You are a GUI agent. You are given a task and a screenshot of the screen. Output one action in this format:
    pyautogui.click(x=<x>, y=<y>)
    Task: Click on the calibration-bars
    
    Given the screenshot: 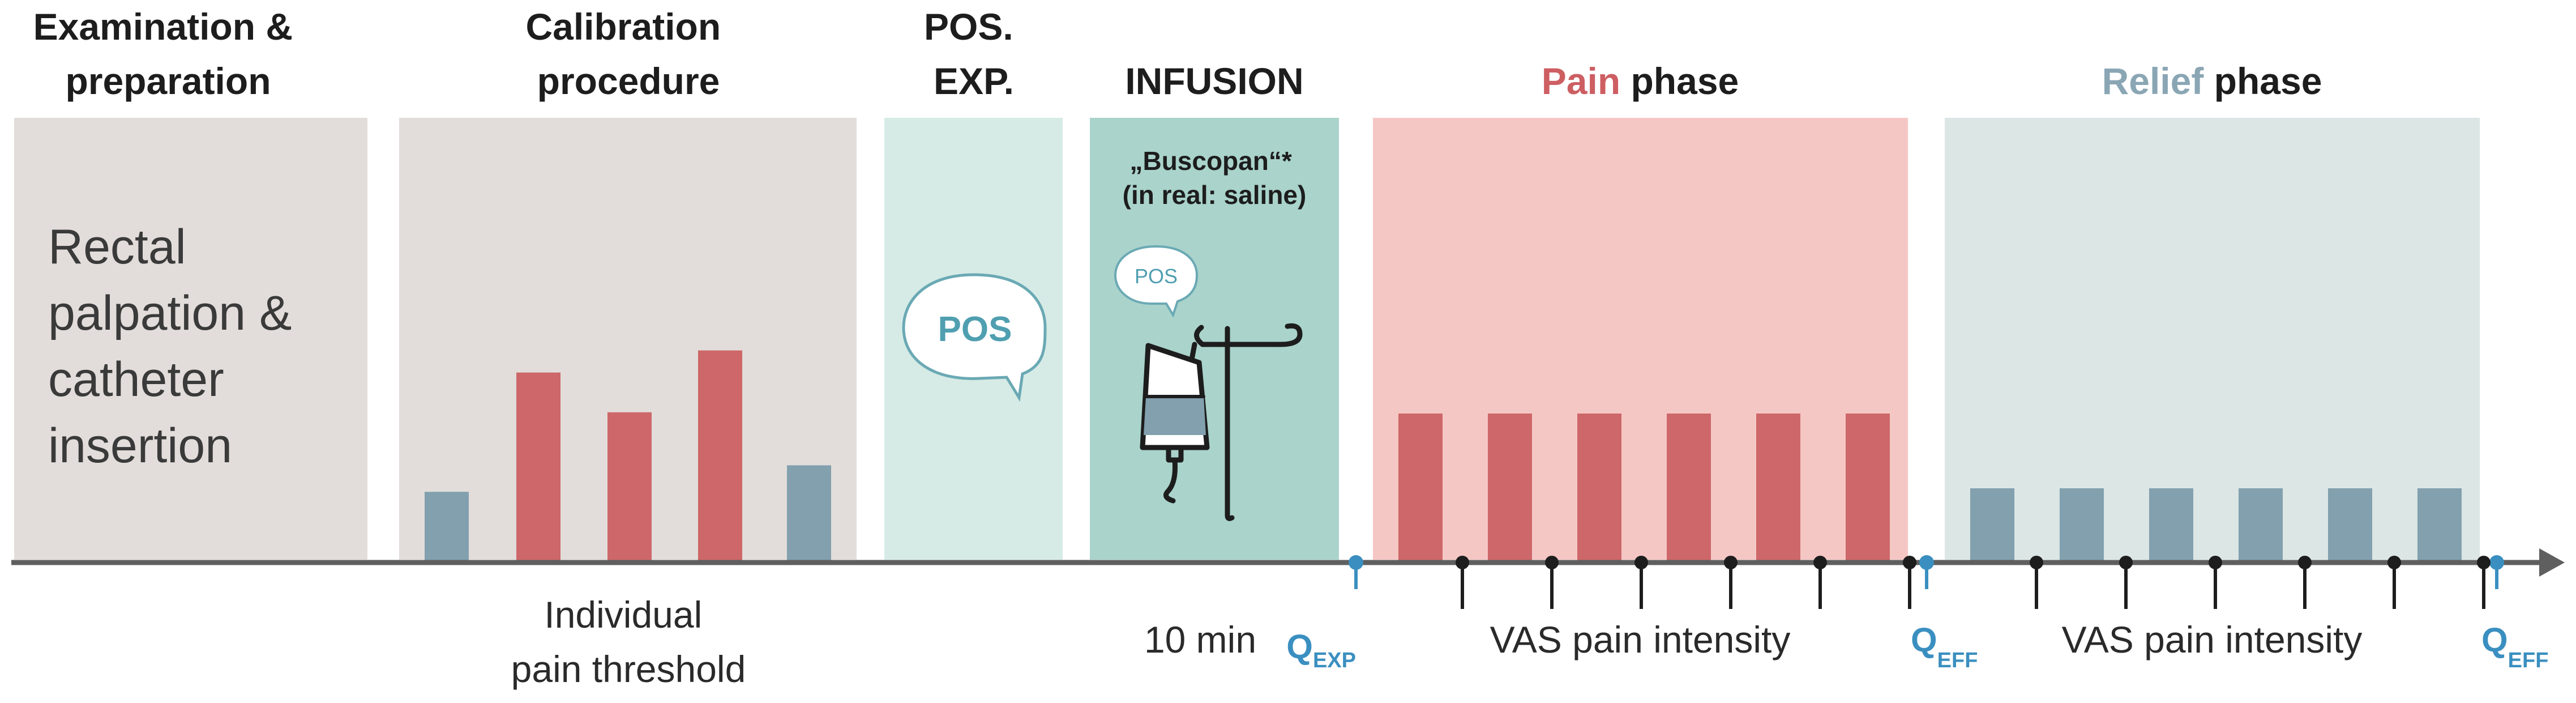 What is the action you would take?
    pyautogui.click(x=628, y=456)
    